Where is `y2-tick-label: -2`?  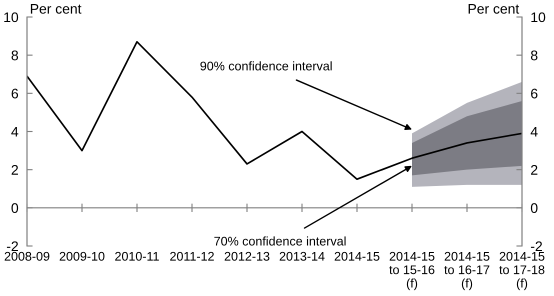 y2-tick-label: -2 is located at coordinates (536, 246).